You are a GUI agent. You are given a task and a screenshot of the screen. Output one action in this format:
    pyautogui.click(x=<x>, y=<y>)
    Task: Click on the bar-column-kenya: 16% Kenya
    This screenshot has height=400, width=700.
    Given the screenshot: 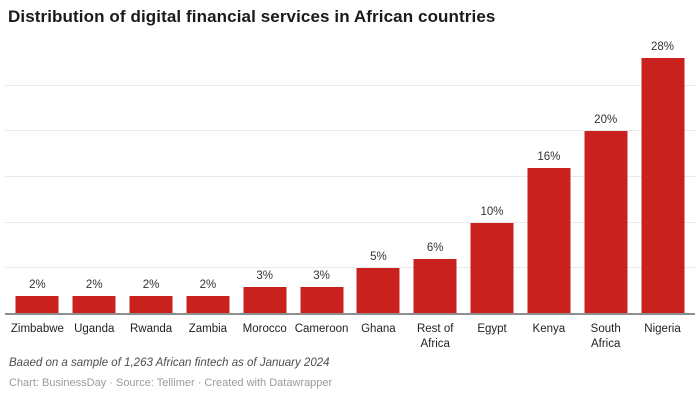 What is the action you would take?
    pyautogui.click(x=548, y=187)
    